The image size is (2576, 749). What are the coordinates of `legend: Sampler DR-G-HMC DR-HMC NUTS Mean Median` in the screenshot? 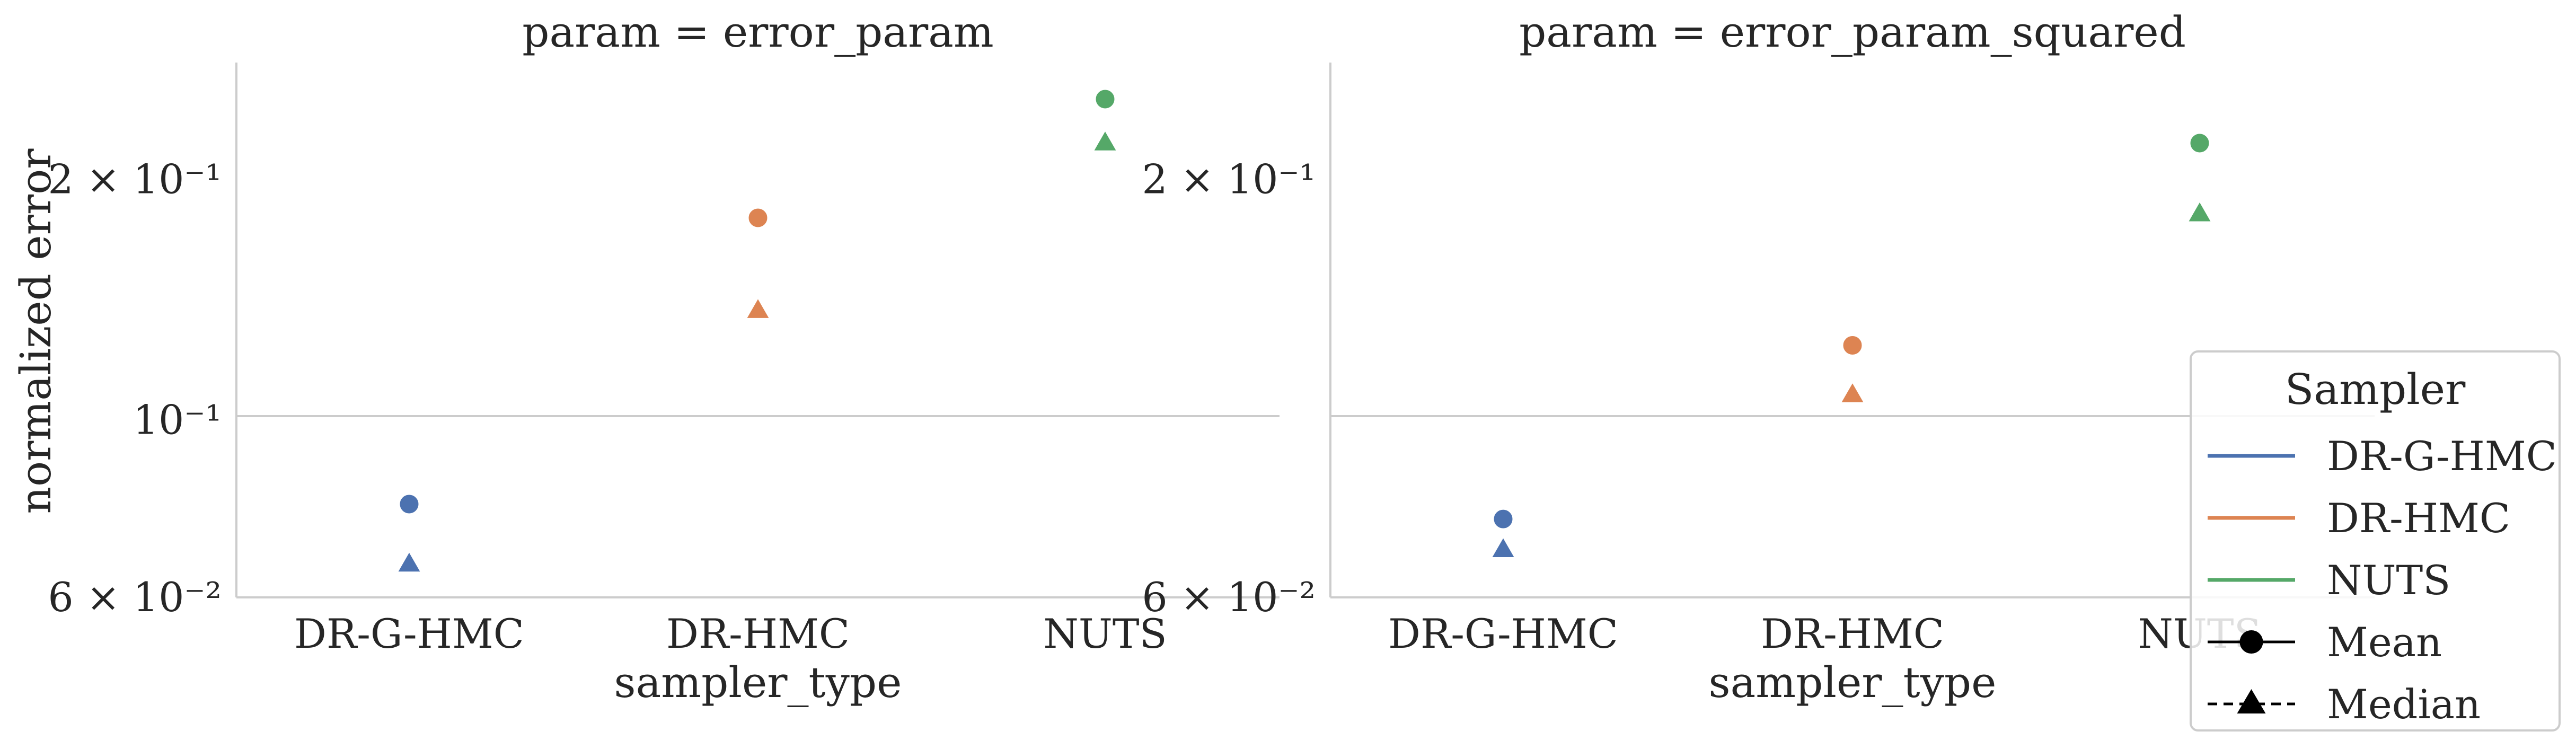 It's located at (2375, 541).